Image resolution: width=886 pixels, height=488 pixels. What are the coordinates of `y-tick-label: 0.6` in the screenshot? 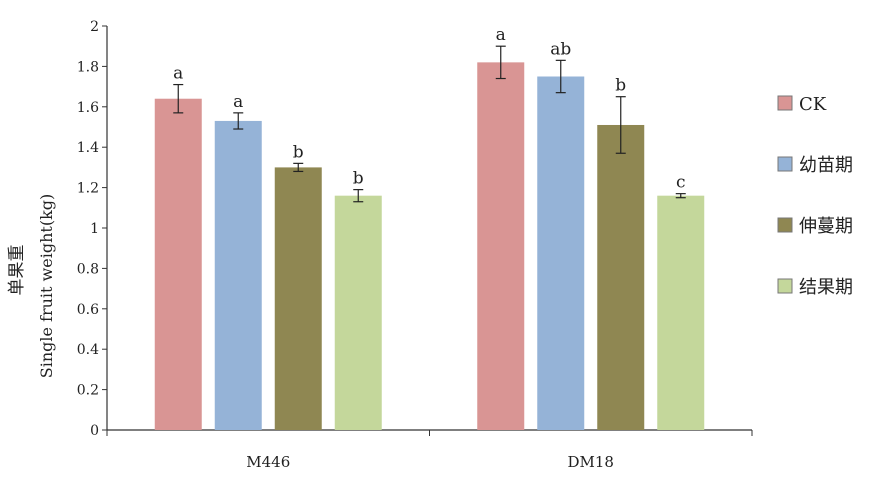 It's located at (88, 310).